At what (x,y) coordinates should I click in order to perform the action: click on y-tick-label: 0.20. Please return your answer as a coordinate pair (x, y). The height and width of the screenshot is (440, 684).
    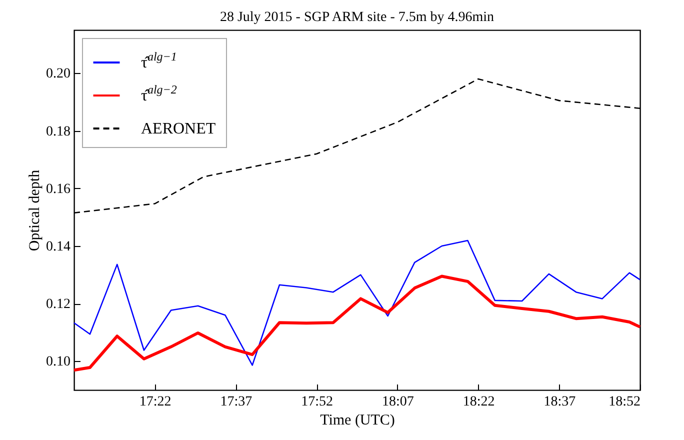
    Looking at the image, I should click on (58, 74).